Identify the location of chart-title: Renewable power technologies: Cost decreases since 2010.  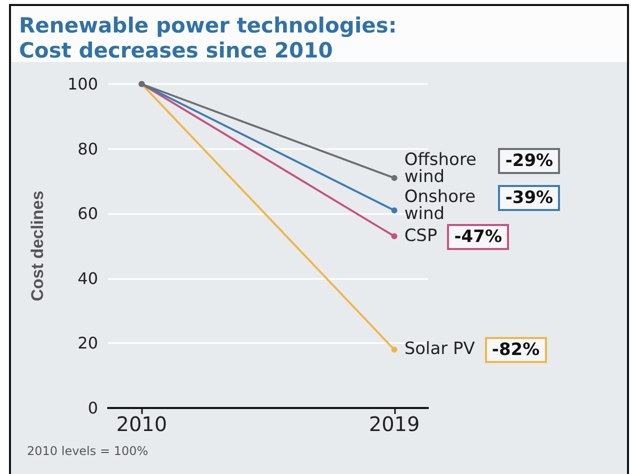
(211, 38).